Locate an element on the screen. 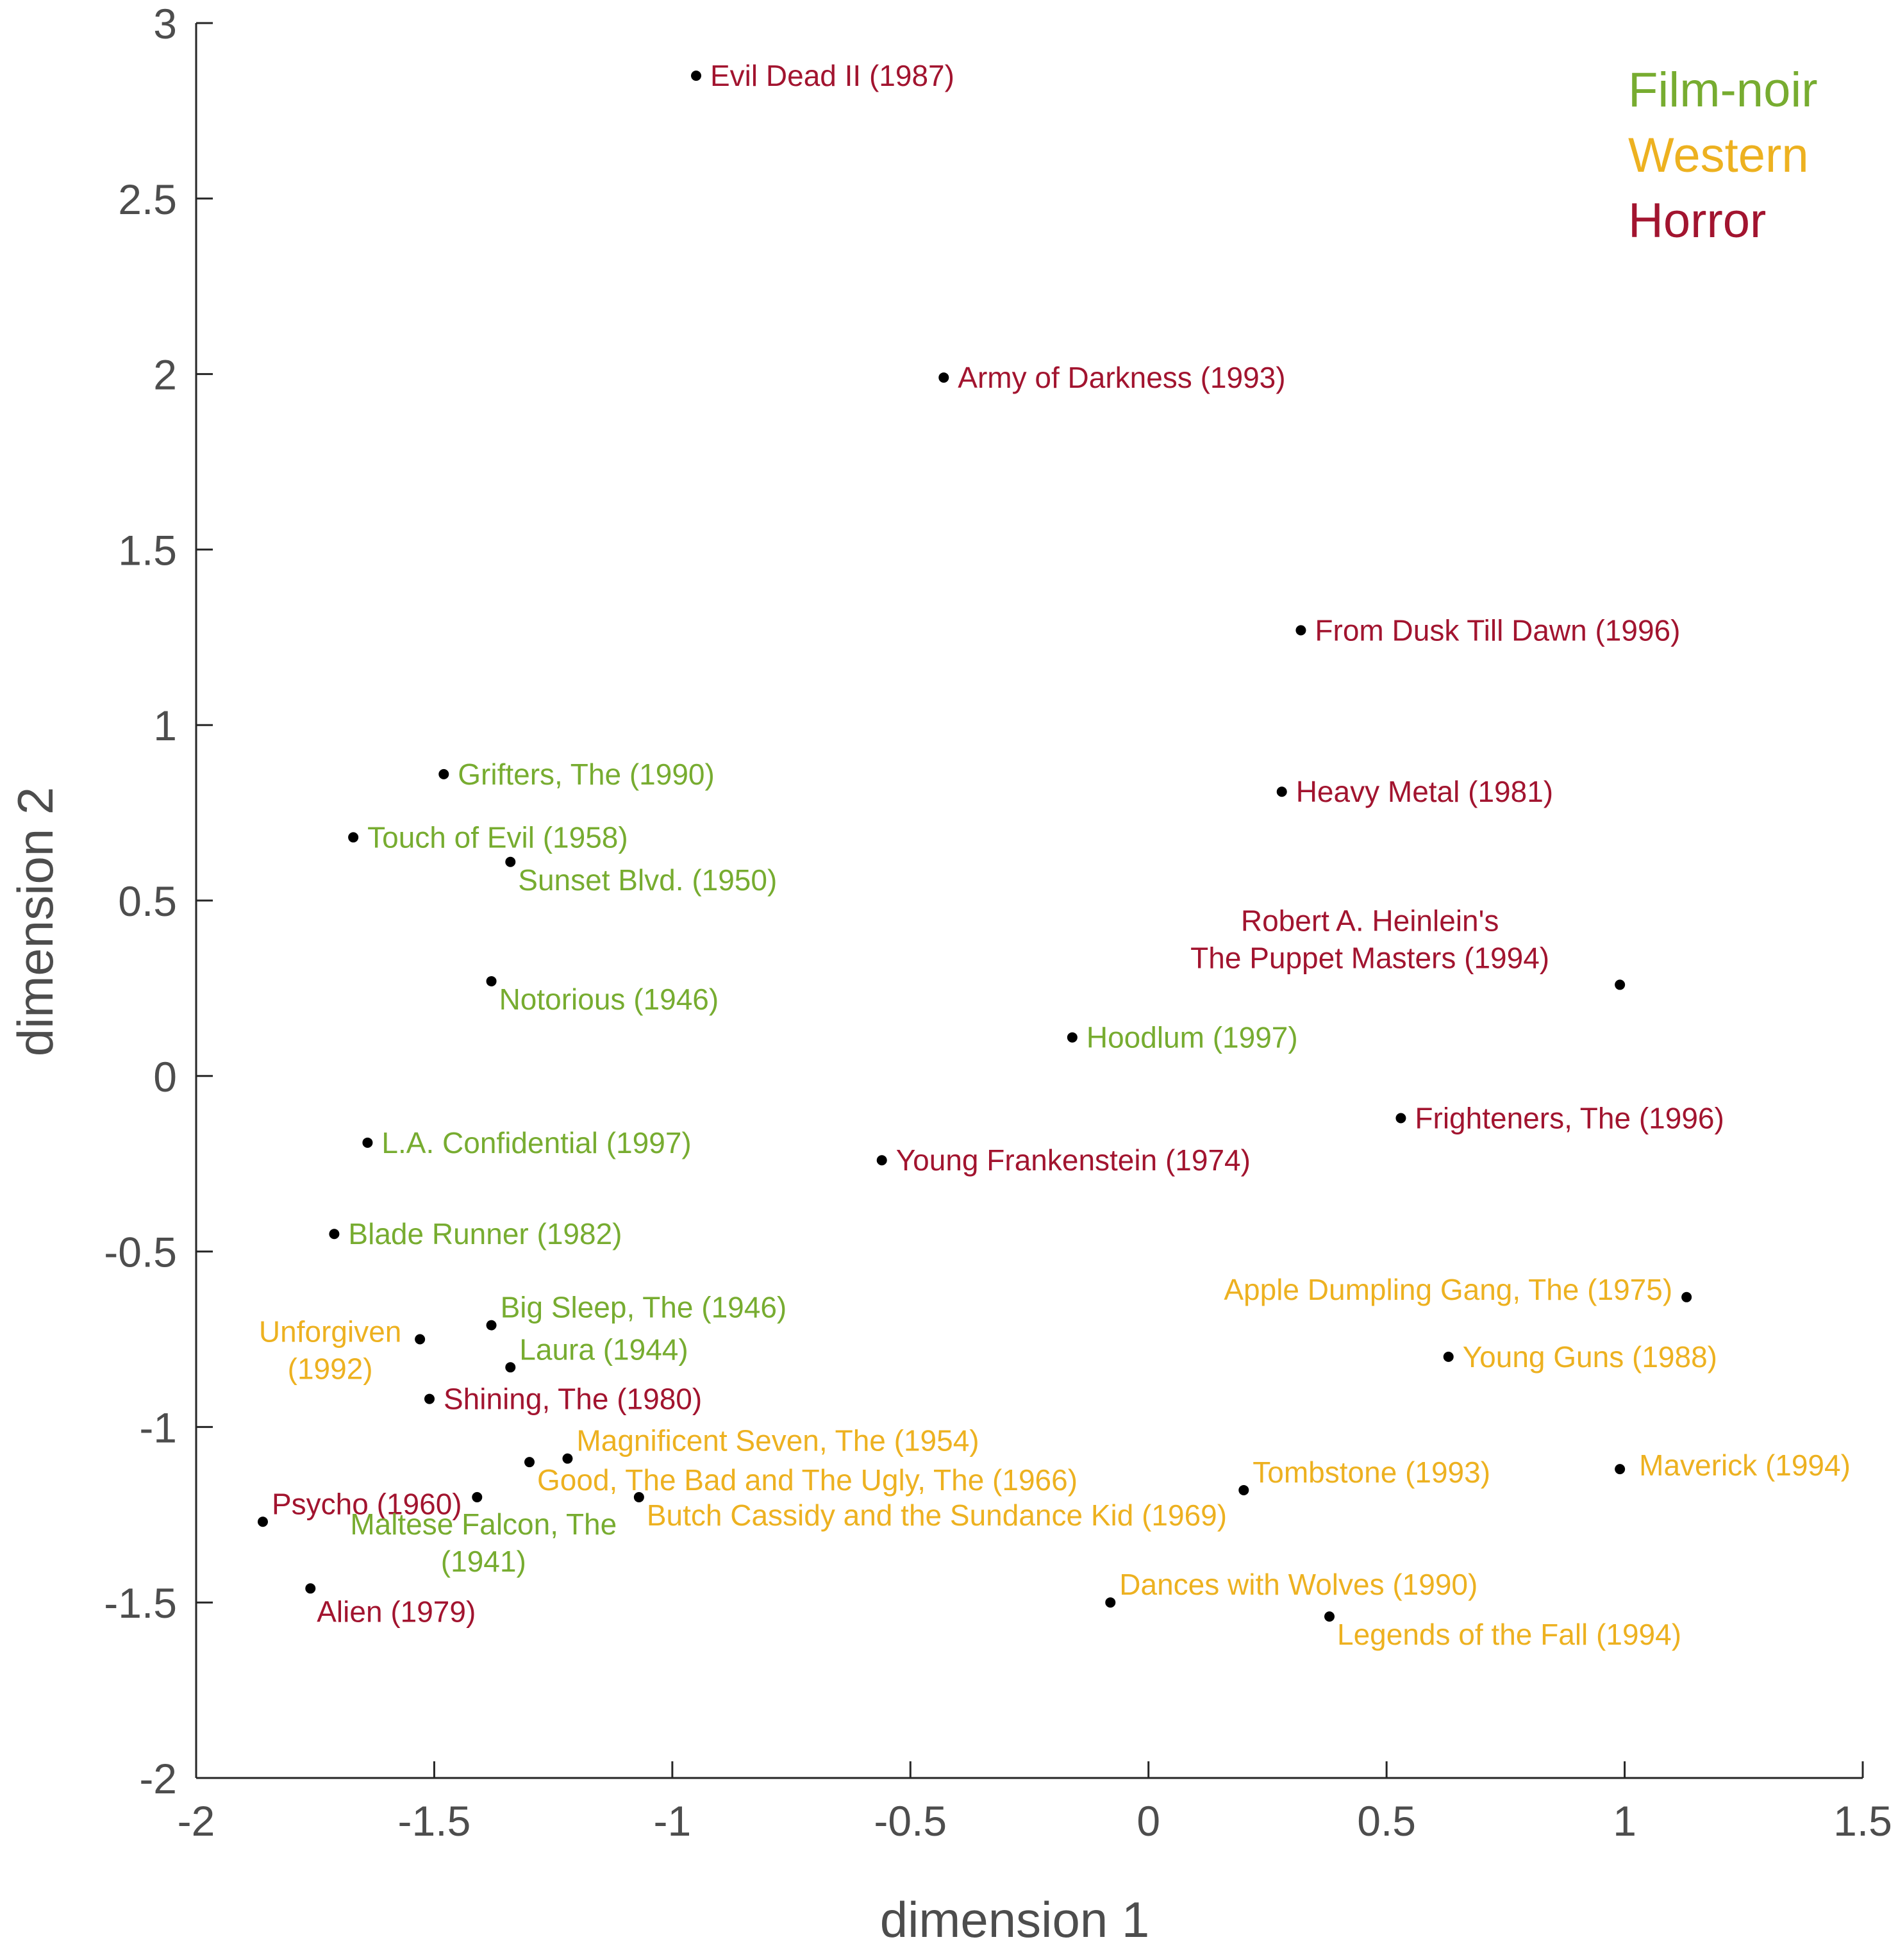 Image resolution: width=1898 pixels, height=1960 pixels. point-label-line: From Dusk Till Dawn (1996) is located at coordinates (1497, 630).